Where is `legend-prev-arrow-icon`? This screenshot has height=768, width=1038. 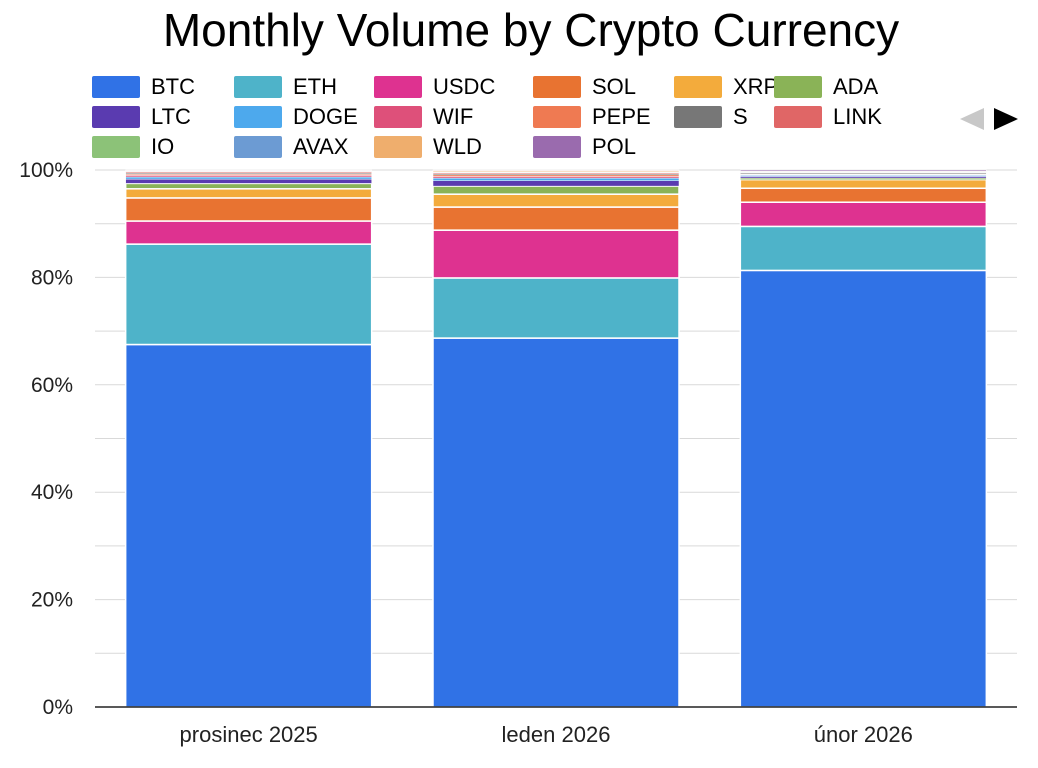 legend-prev-arrow-icon is located at coordinates (972, 119).